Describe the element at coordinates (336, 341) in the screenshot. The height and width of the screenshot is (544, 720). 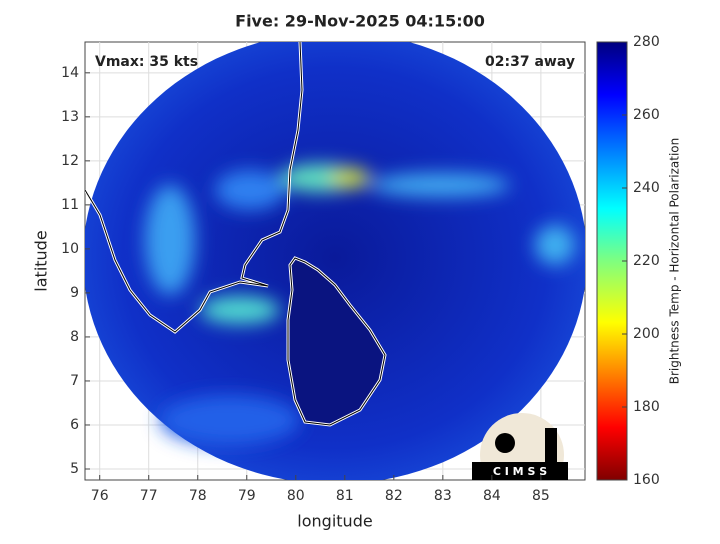
I see `sri-lanka` at that location.